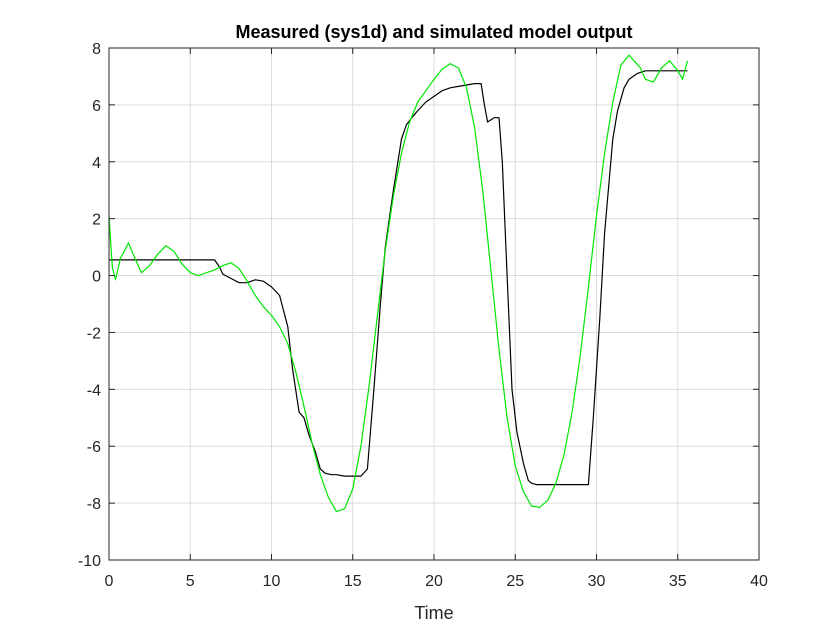 The width and height of the screenshot is (840, 630). Describe the element at coordinates (759, 581) in the screenshot. I see `x-tick-label: 40` at that location.